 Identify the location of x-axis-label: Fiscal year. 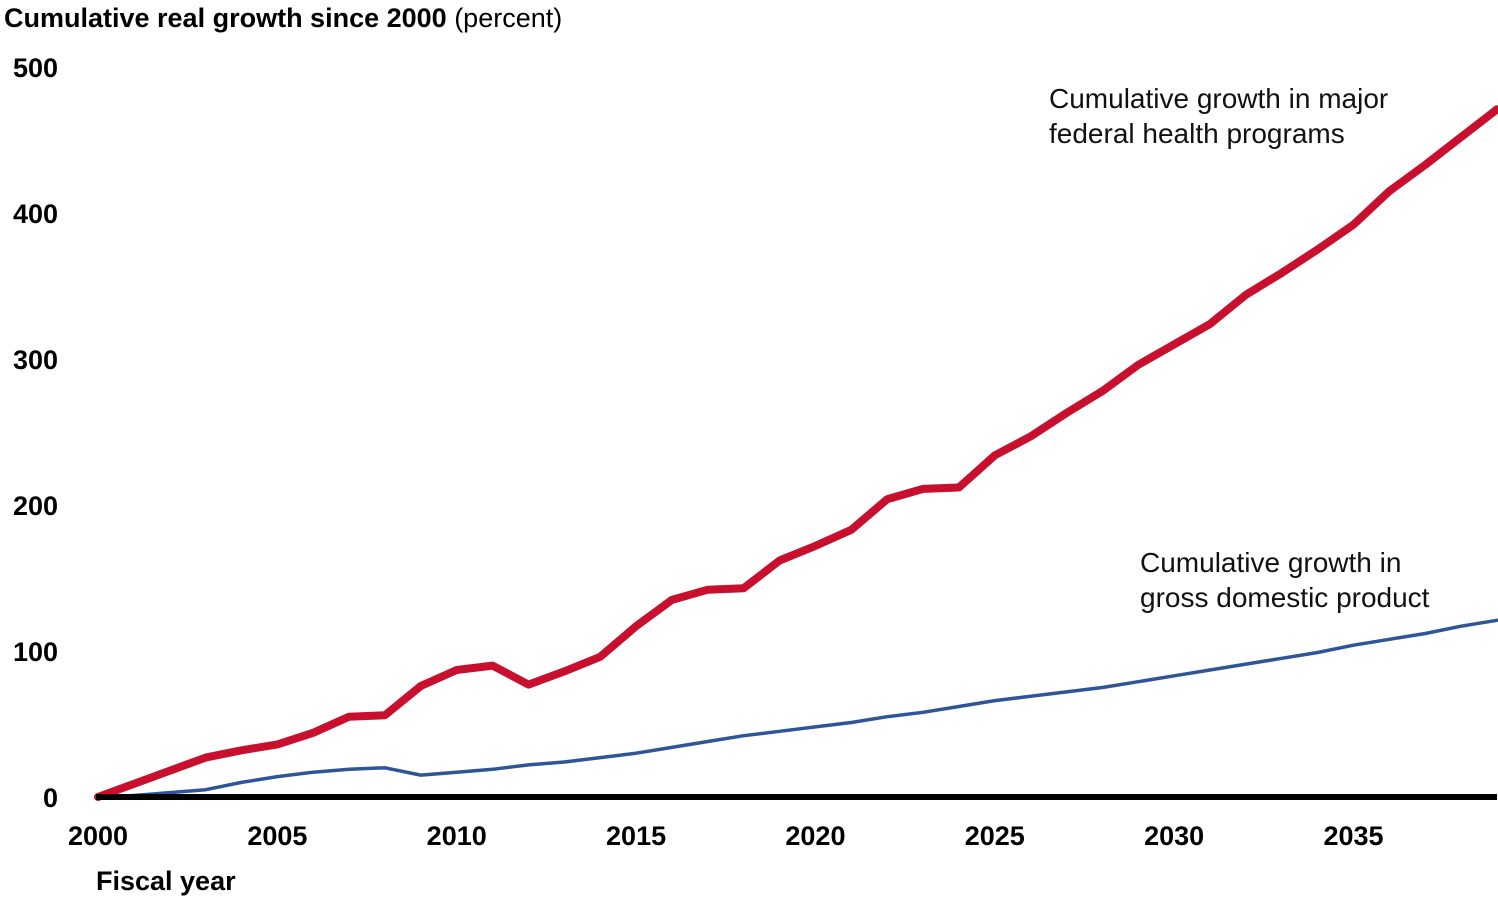
(166, 881).